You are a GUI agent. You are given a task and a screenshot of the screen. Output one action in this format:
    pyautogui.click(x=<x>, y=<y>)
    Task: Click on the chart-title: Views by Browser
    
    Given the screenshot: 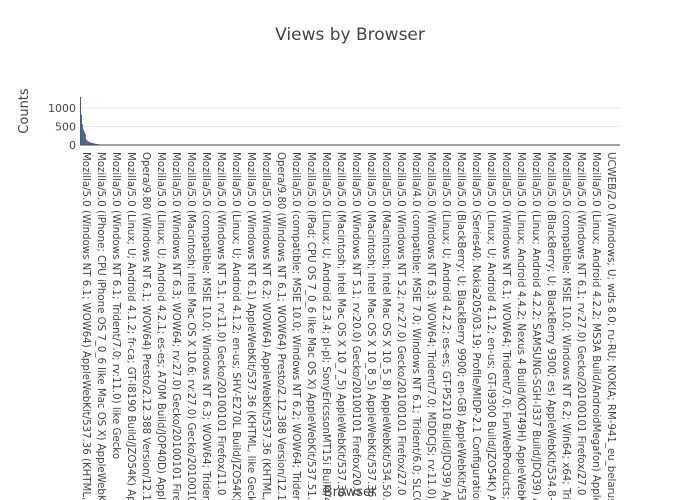 What is the action you would take?
    pyautogui.click(x=350, y=35)
    